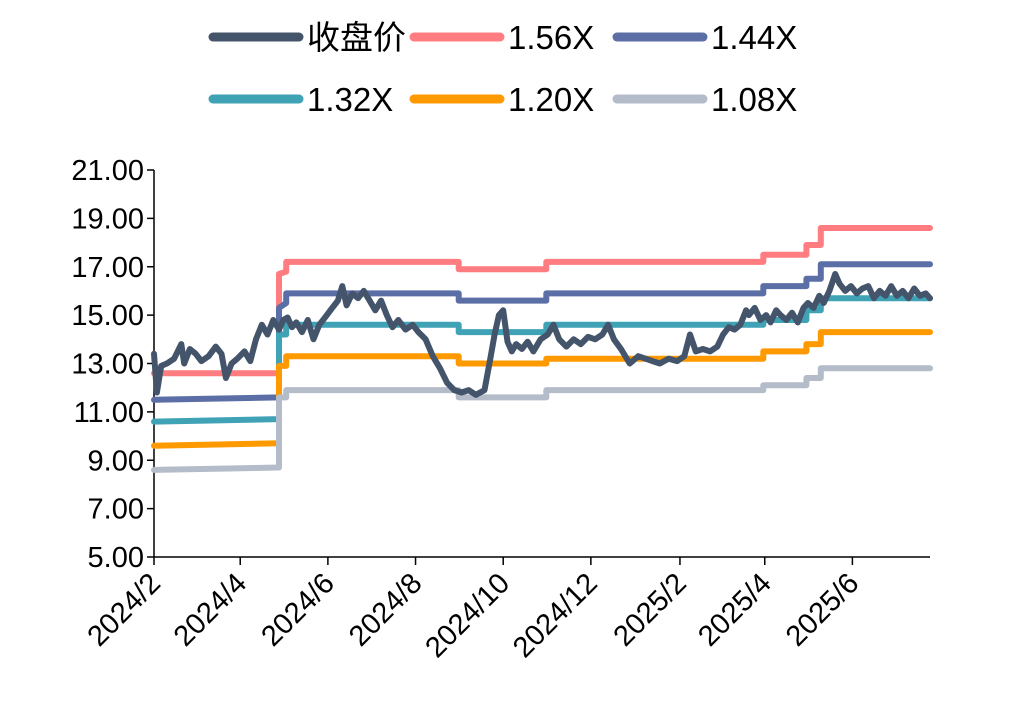 The height and width of the screenshot is (710, 1014). Describe the element at coordinates (650, 609) in the screenshot. I see `x-tick-label: 2025/2` at that location.